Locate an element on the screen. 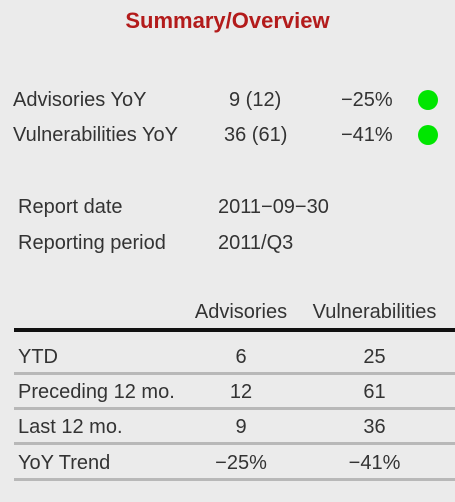  advisories-yoy-change: −25% is located at coordinates (367, 100).